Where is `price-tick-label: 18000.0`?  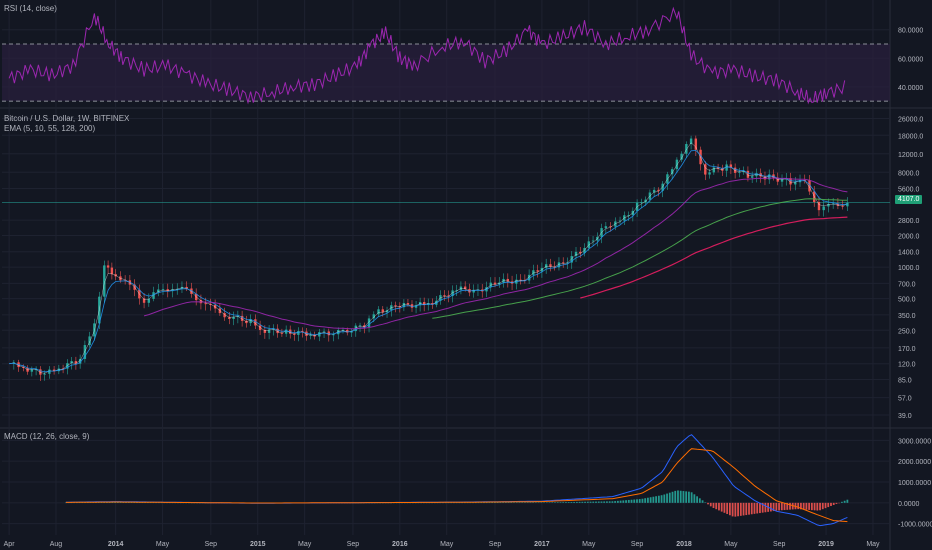 price-tick-label: 18000.0 is located at coordinates (910, 136).